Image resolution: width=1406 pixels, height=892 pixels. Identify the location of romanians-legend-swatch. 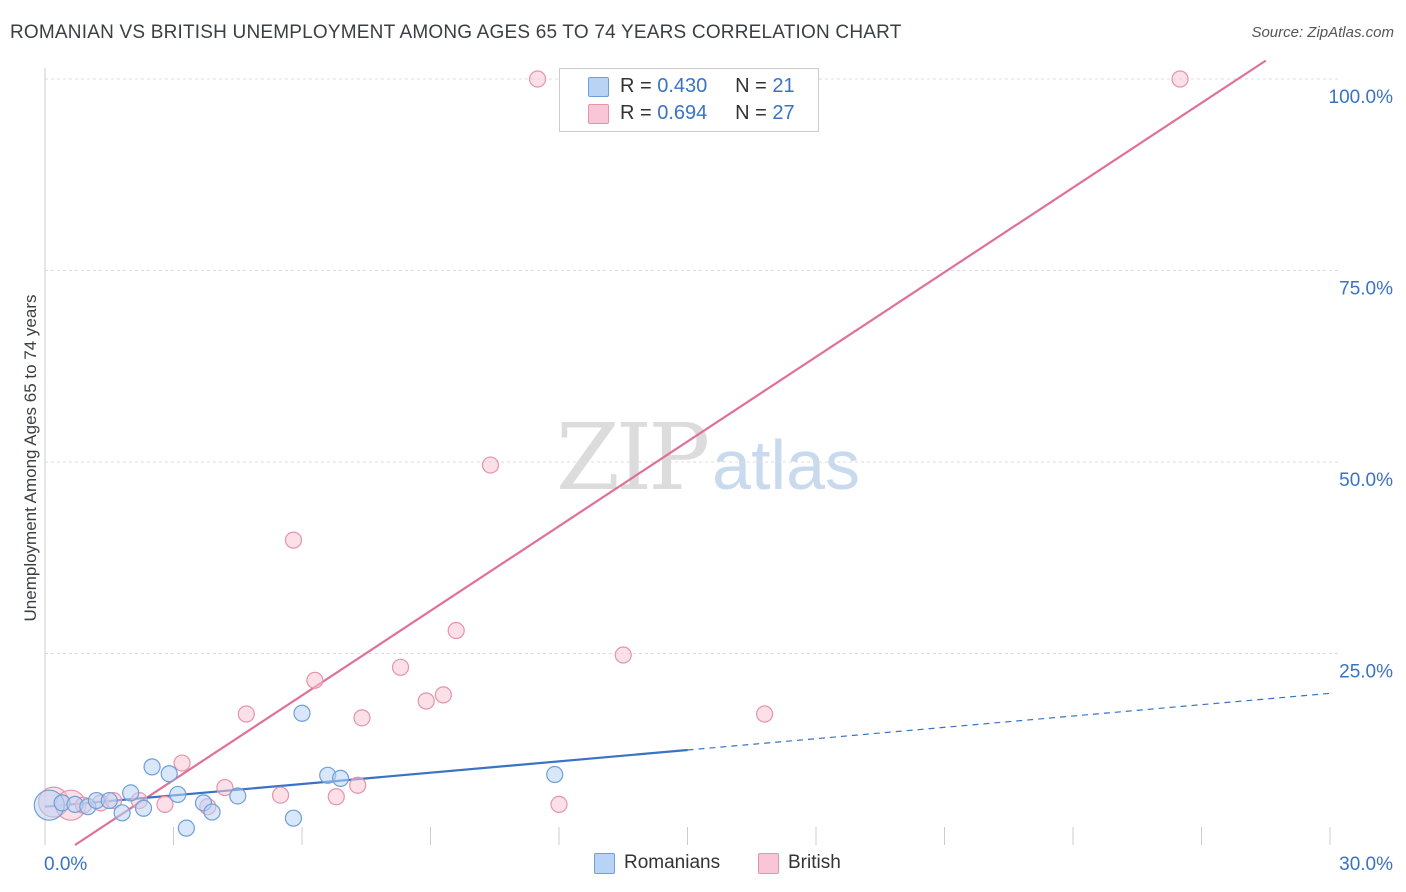
(604, 863).